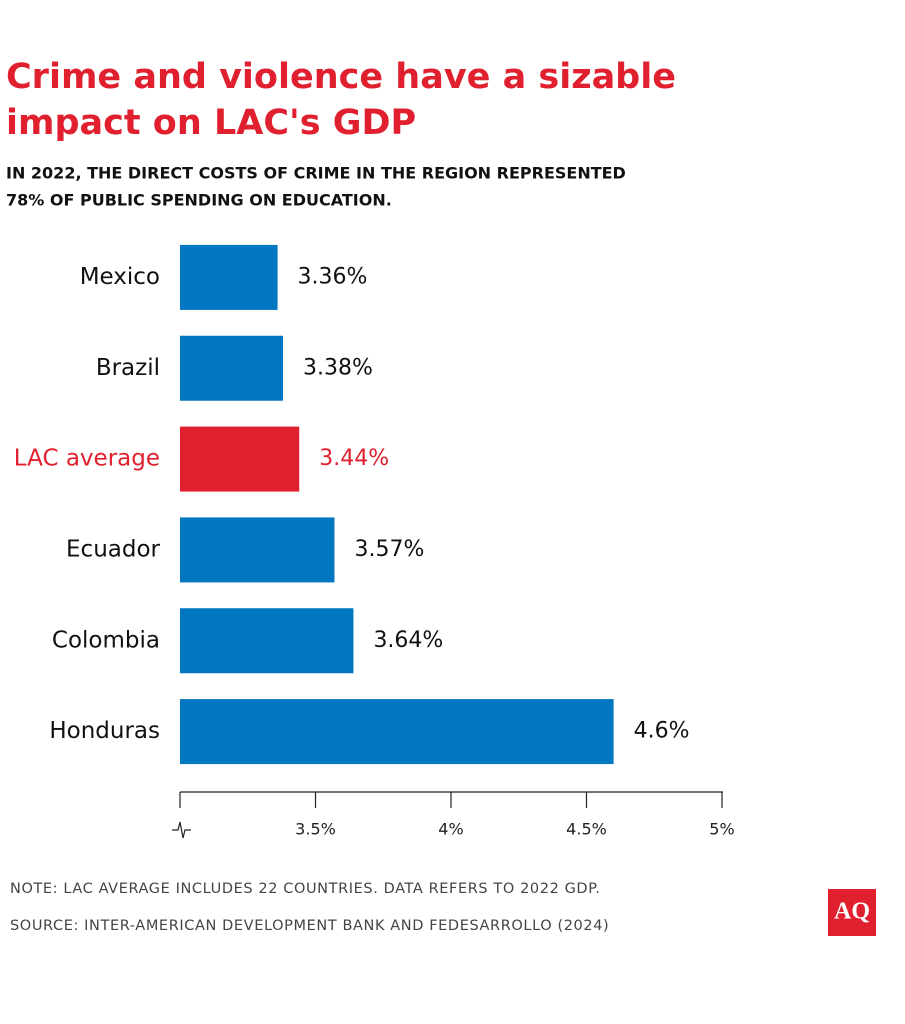 The height and width of the screenshot is (1024, 905). What do you see at coordinates (104, 731) in the screenshot?
I see `y-tick-label: Honduras` at bounding box center [104, 731].